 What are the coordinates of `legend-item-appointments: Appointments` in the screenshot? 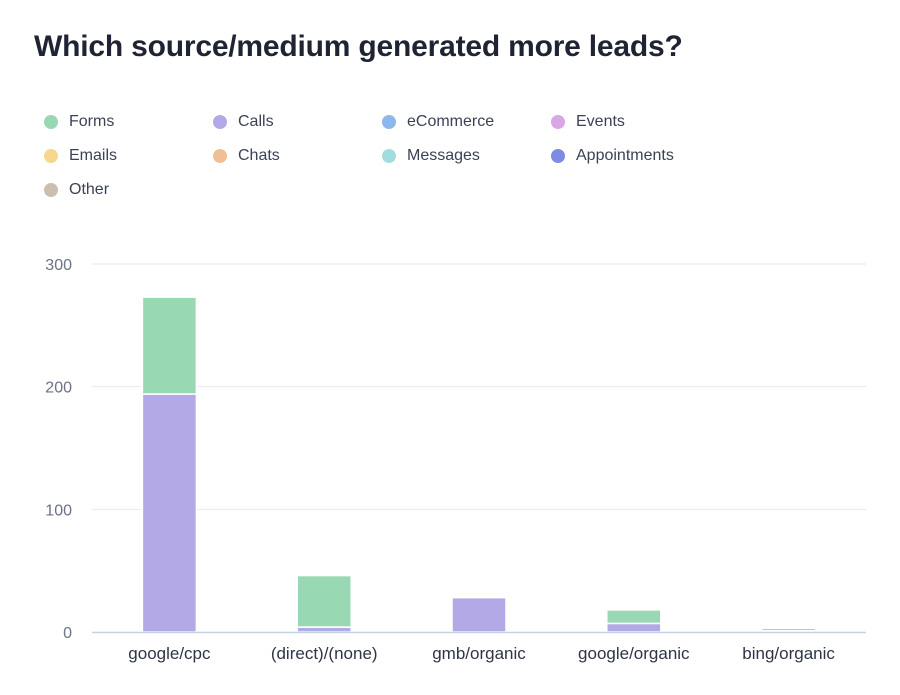 It's located at (635, 156).